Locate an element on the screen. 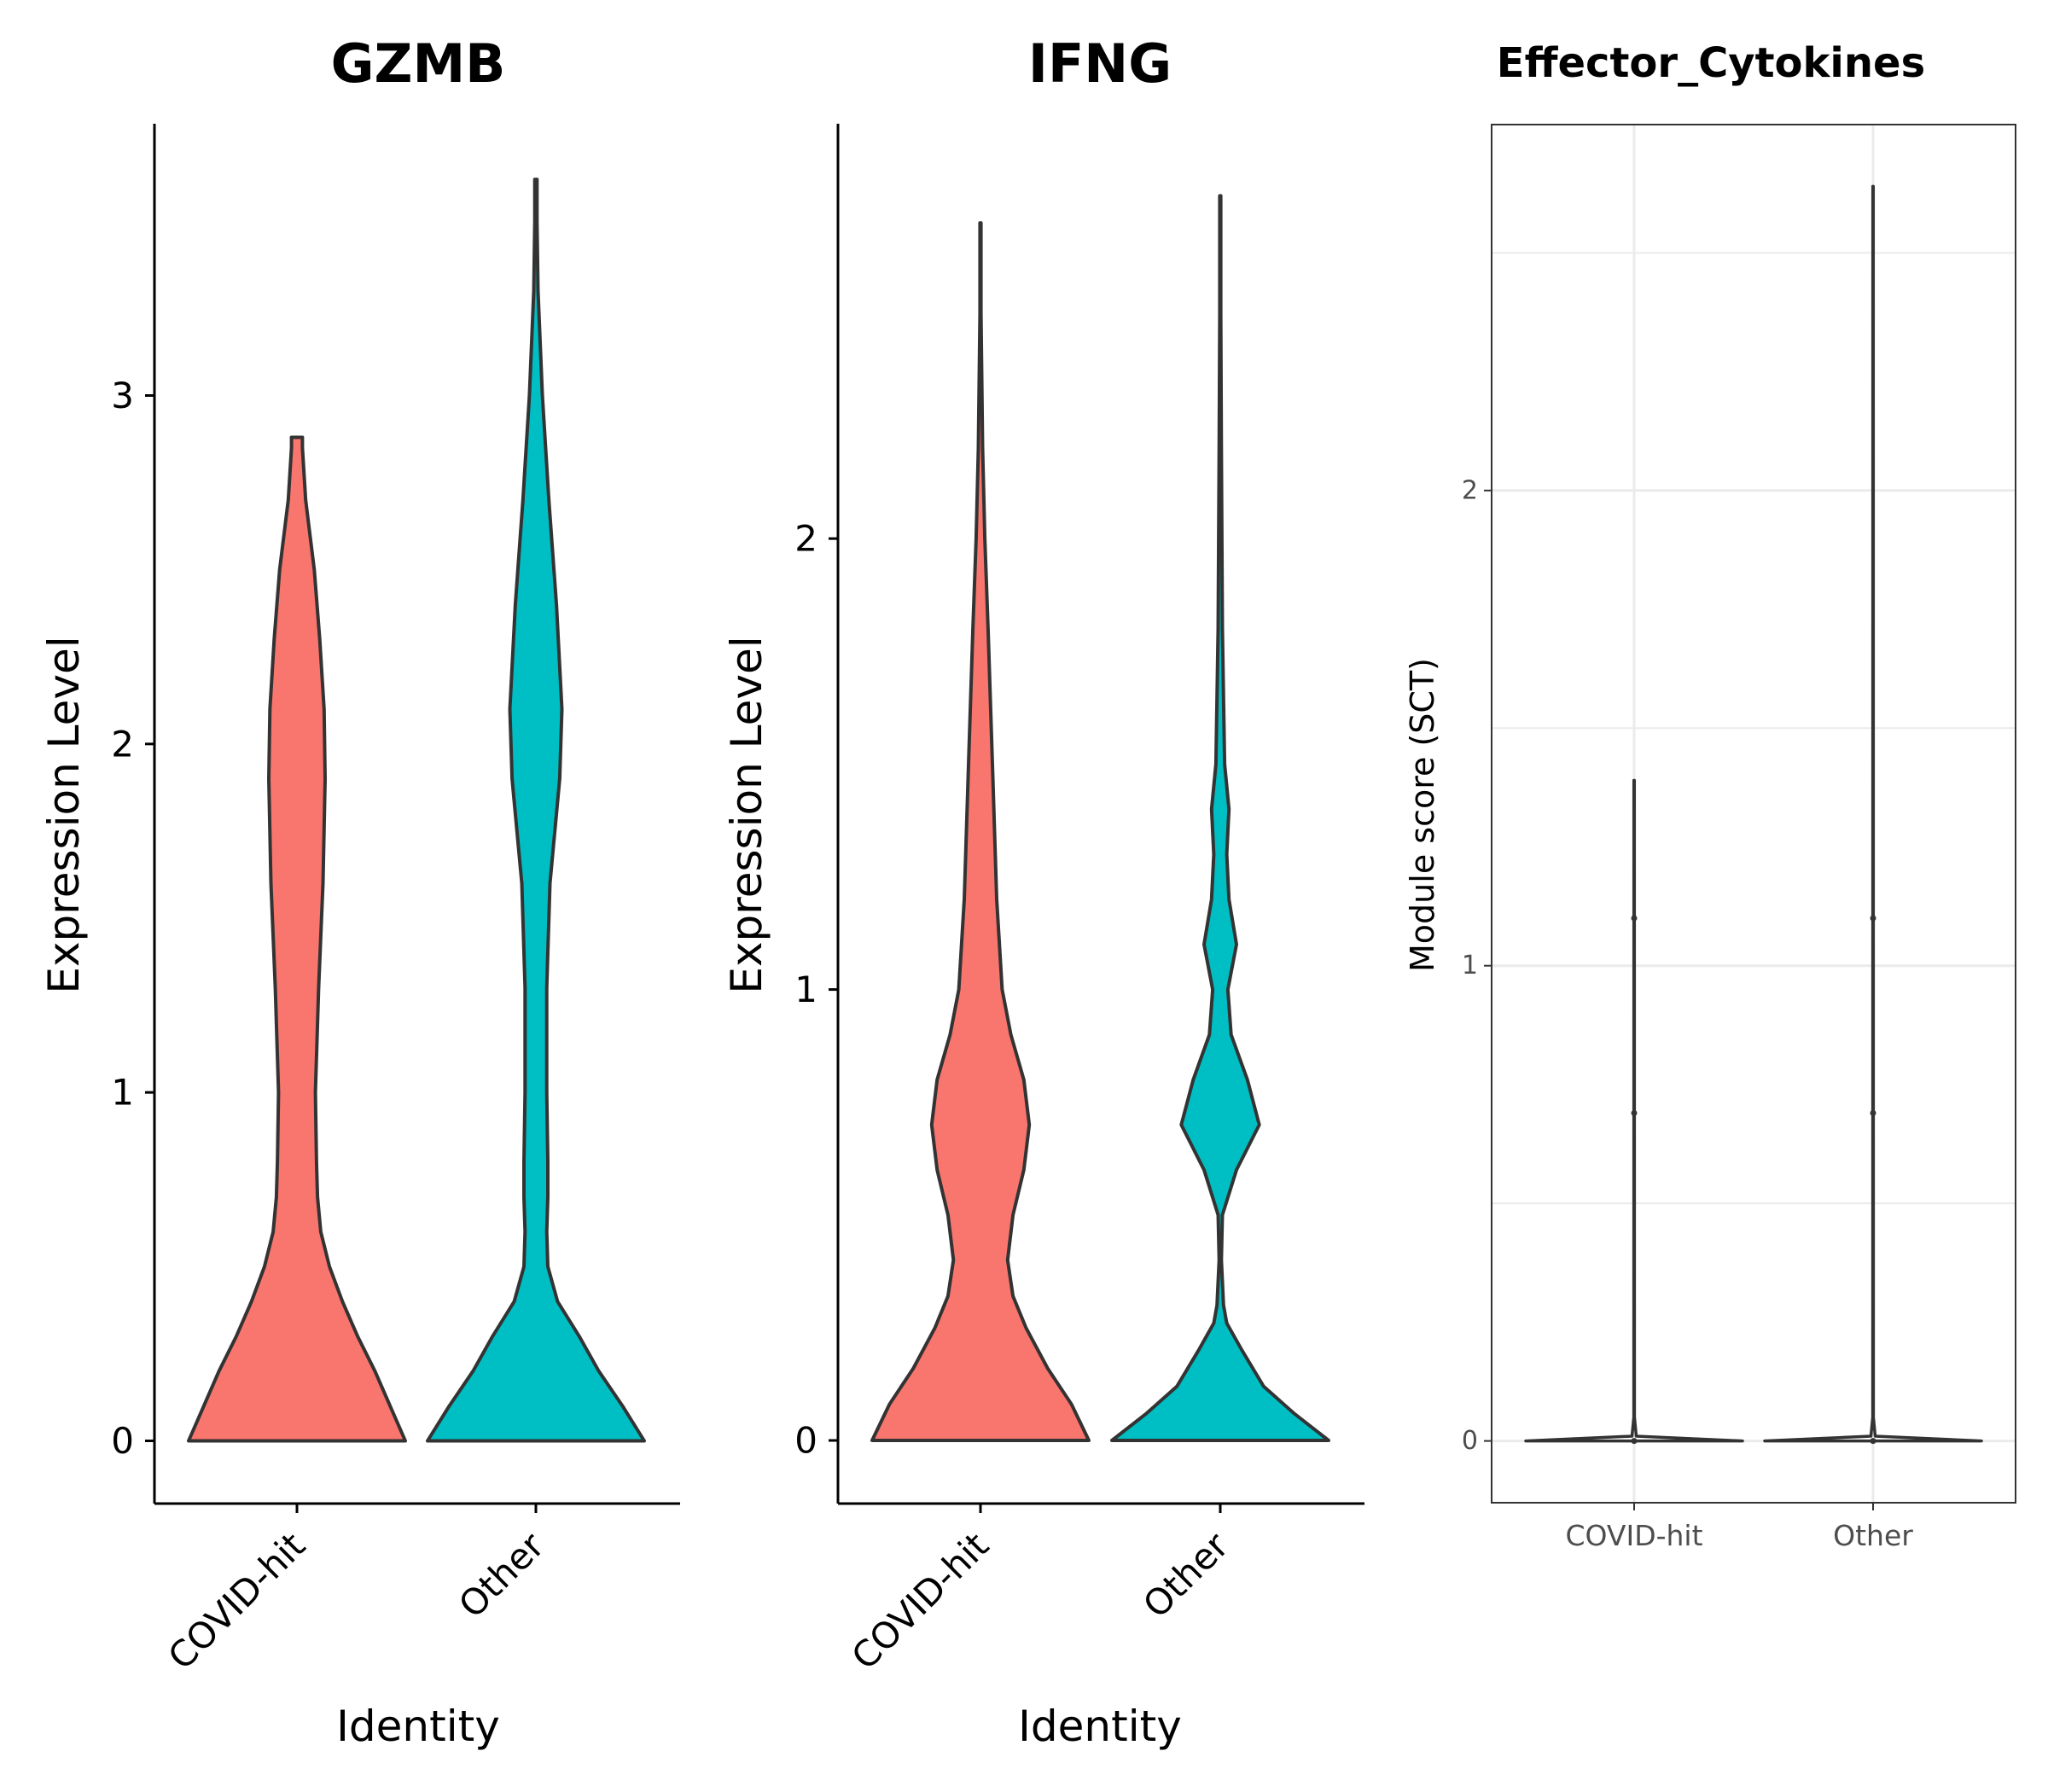 This screenshot has width=2048, height=1792. panel-title: Effector_Cytokines is located at coordinates (1711, 63).